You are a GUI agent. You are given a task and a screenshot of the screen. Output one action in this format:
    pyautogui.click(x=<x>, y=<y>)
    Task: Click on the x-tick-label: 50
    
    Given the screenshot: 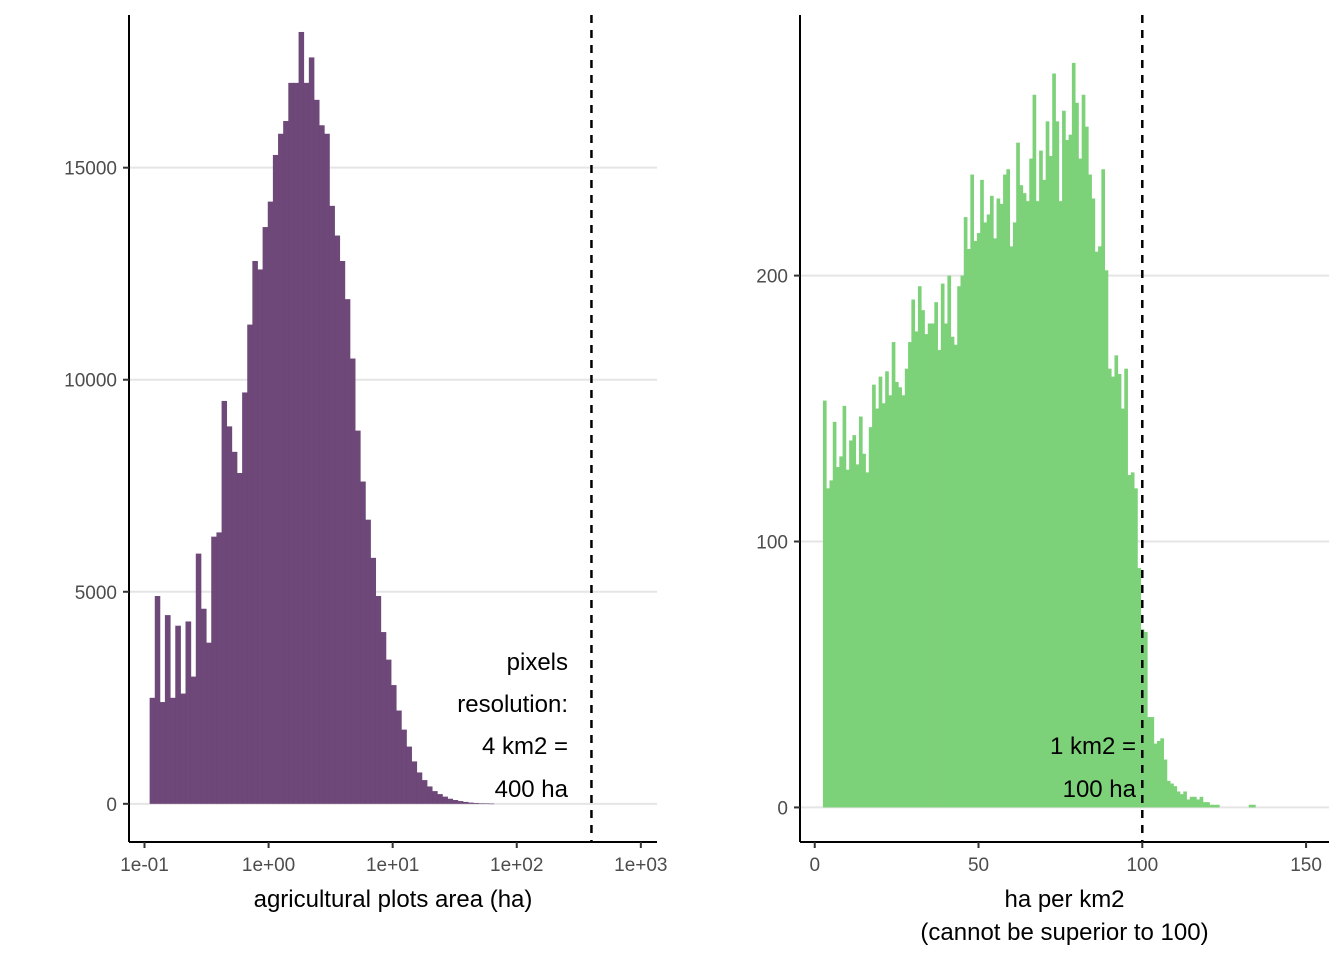 What is the action you would take?
    pyautogui.click(x=978, y=865)
    